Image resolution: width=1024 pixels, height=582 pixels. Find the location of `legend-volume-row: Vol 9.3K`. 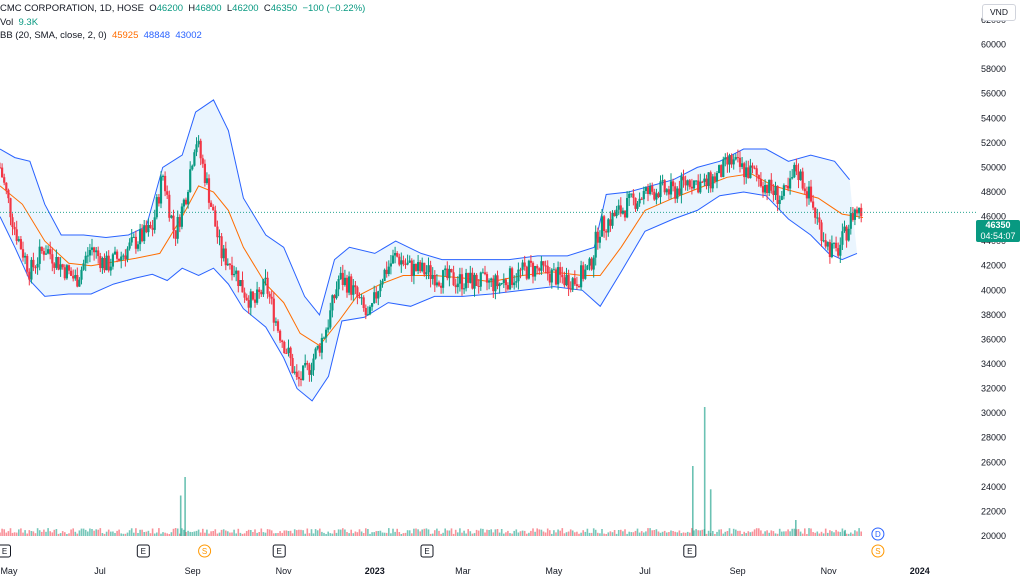

legend-volume-row: Vol 9.3K is located at coordinates (182, 23).